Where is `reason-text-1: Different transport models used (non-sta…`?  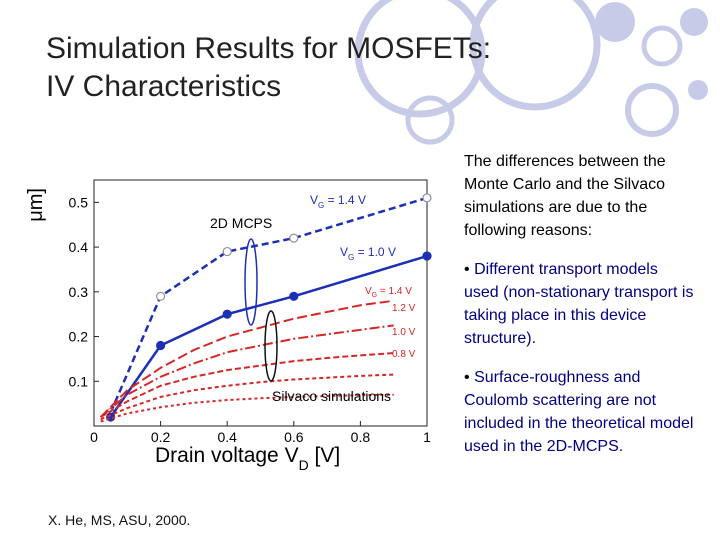
reason-text-1: Different transport models used (non-sta… is located at coordinates (579, 304).